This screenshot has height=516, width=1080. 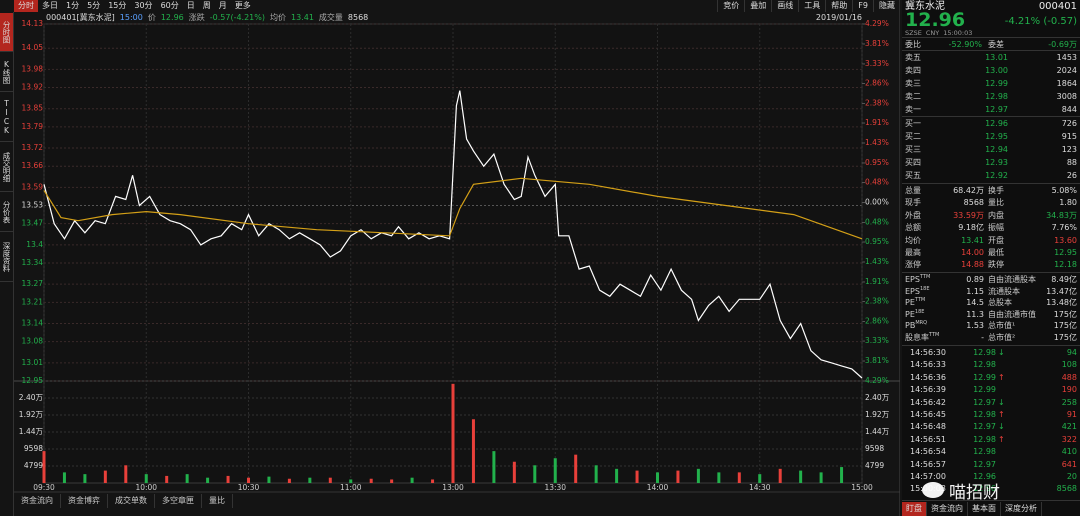 What do you see at coordinates (991, 272) in the screenshot?
I see `separator` at bounding box center [991, 272].